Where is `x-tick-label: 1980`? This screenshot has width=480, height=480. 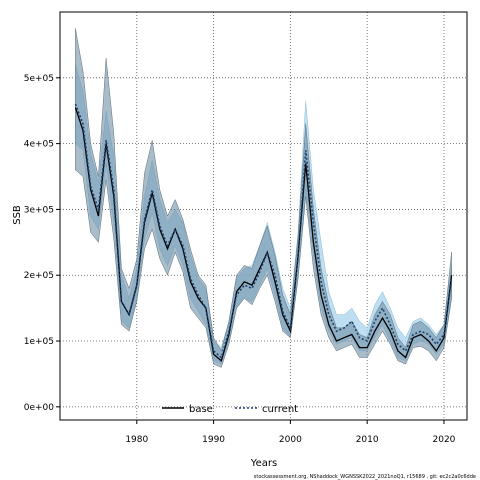 x-tick-label: 1980 is located at coordinates (136, 440).